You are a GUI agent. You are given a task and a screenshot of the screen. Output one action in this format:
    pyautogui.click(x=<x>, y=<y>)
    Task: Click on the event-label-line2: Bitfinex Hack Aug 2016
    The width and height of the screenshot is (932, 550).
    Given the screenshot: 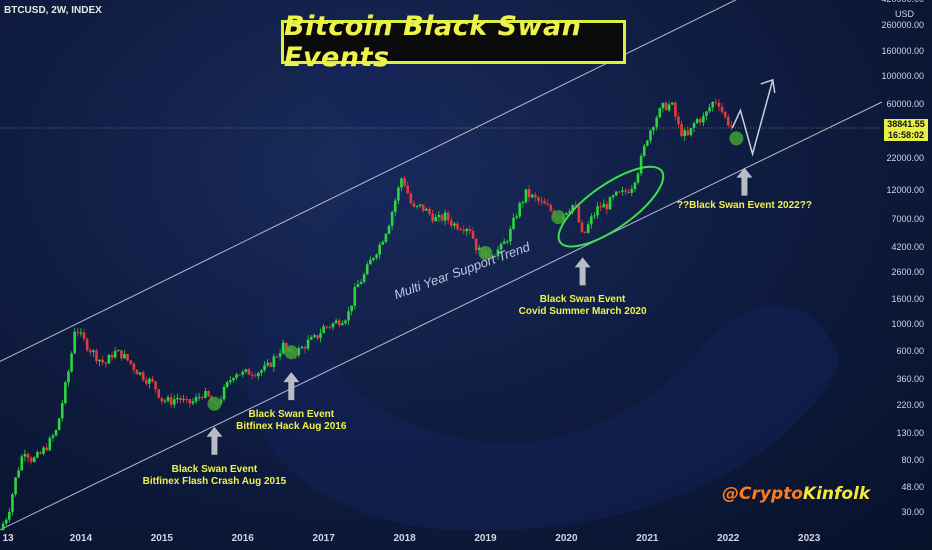 What is the action you would take?
    pyautogui.click(x=291, y=427)
    